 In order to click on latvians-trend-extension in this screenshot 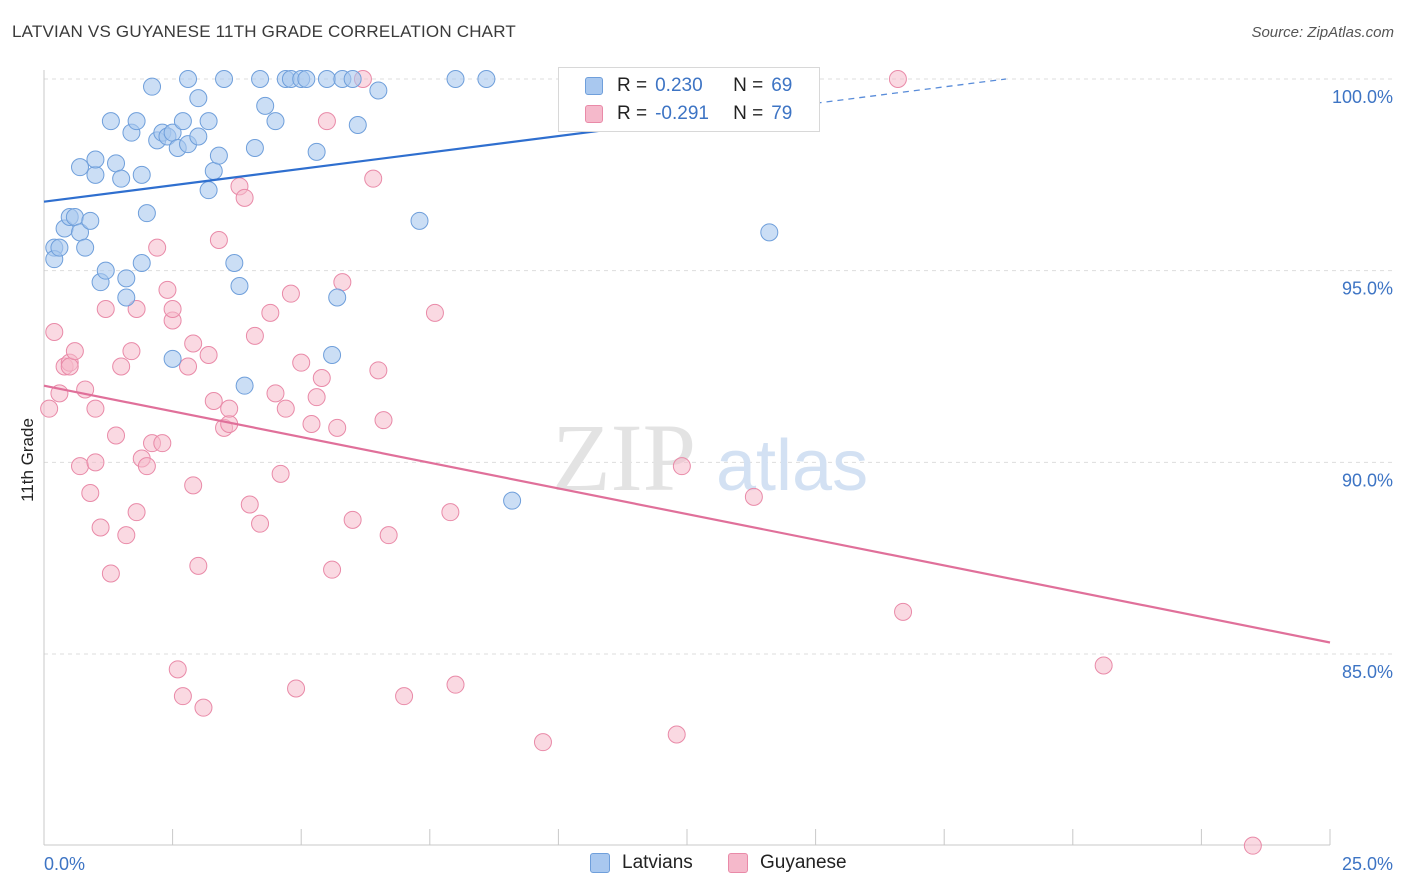, I will do `click(911, 91)`.